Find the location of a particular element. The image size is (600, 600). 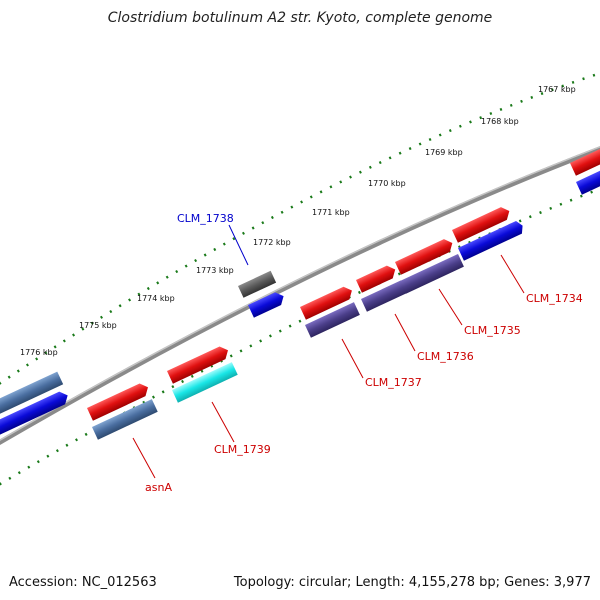

tick-label-1770: 1770 kbp is located at coordinates (387, 183).